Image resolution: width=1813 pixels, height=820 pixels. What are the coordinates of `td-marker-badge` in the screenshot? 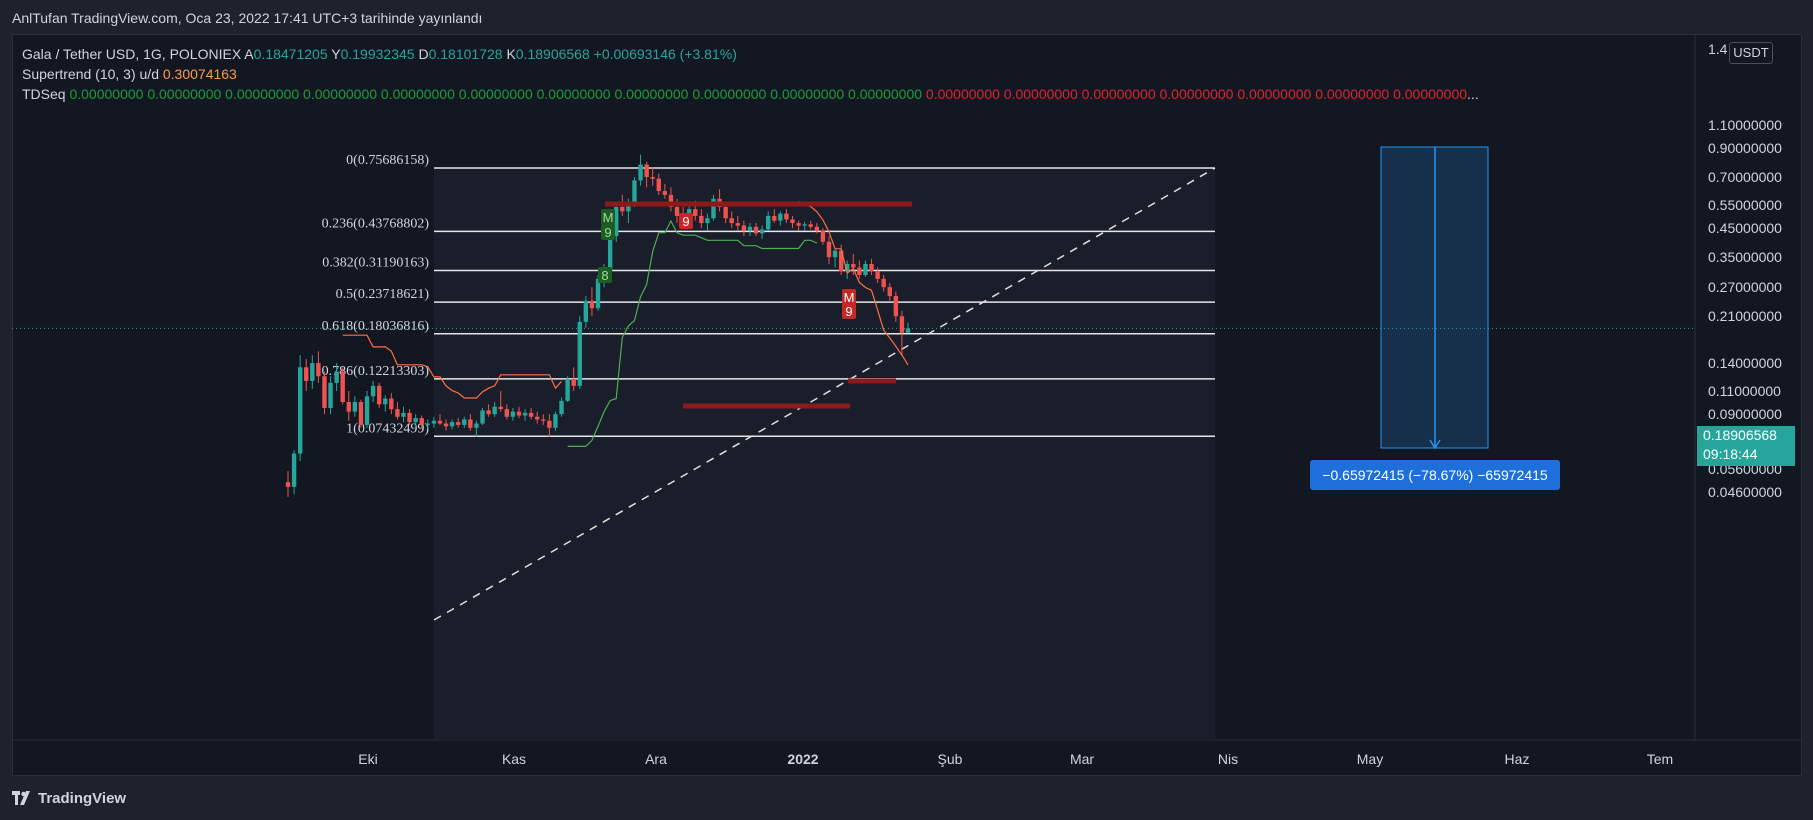 It's located at (686, 221).